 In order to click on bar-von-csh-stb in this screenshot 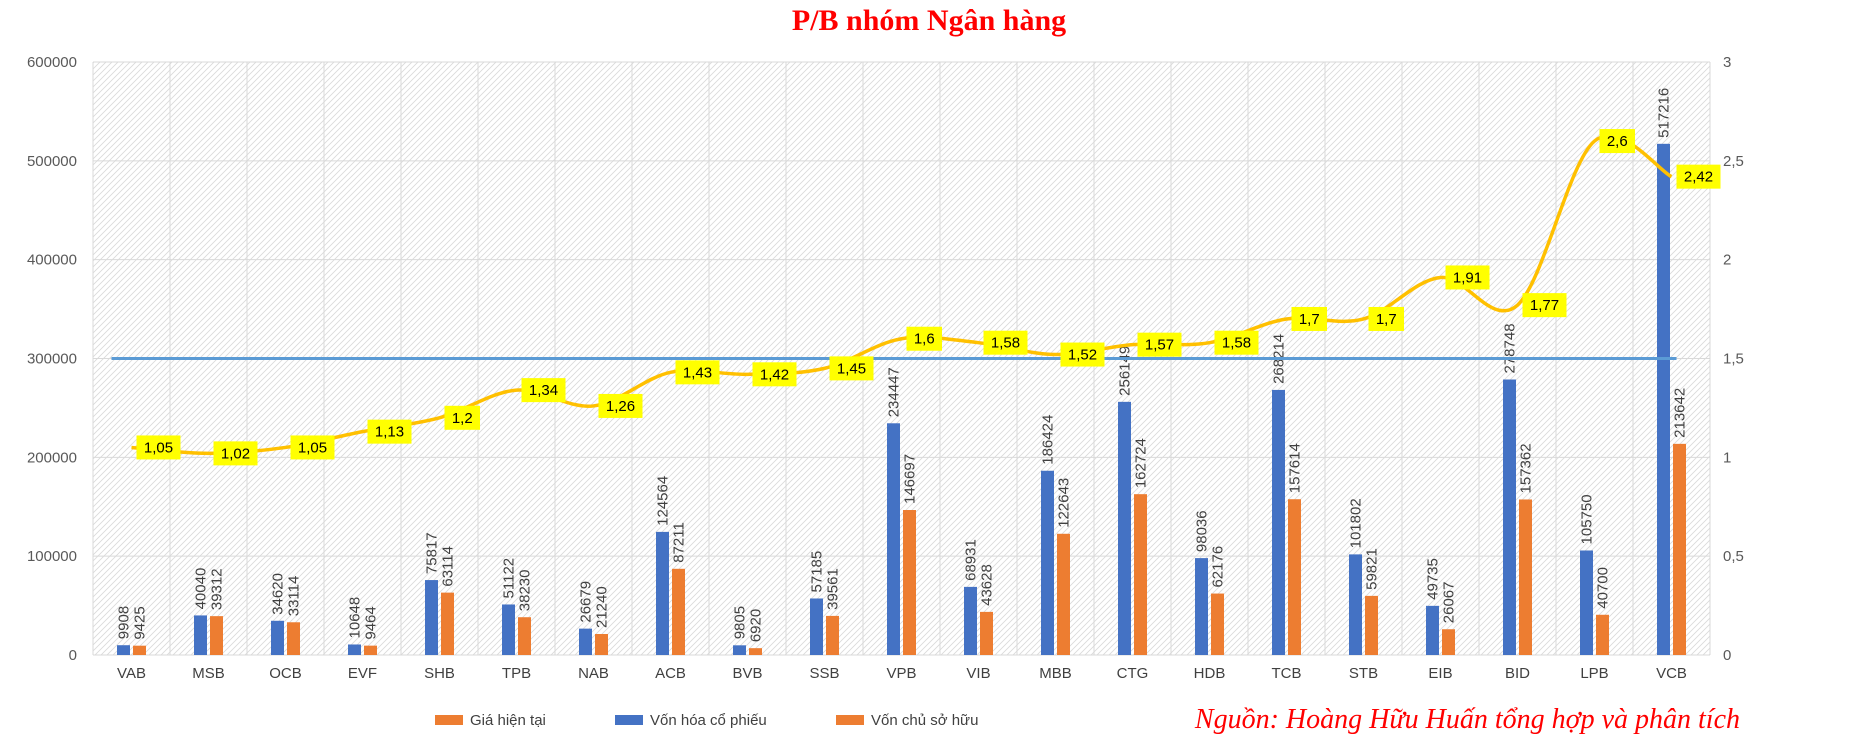, I will do `click(1371, 625)`.